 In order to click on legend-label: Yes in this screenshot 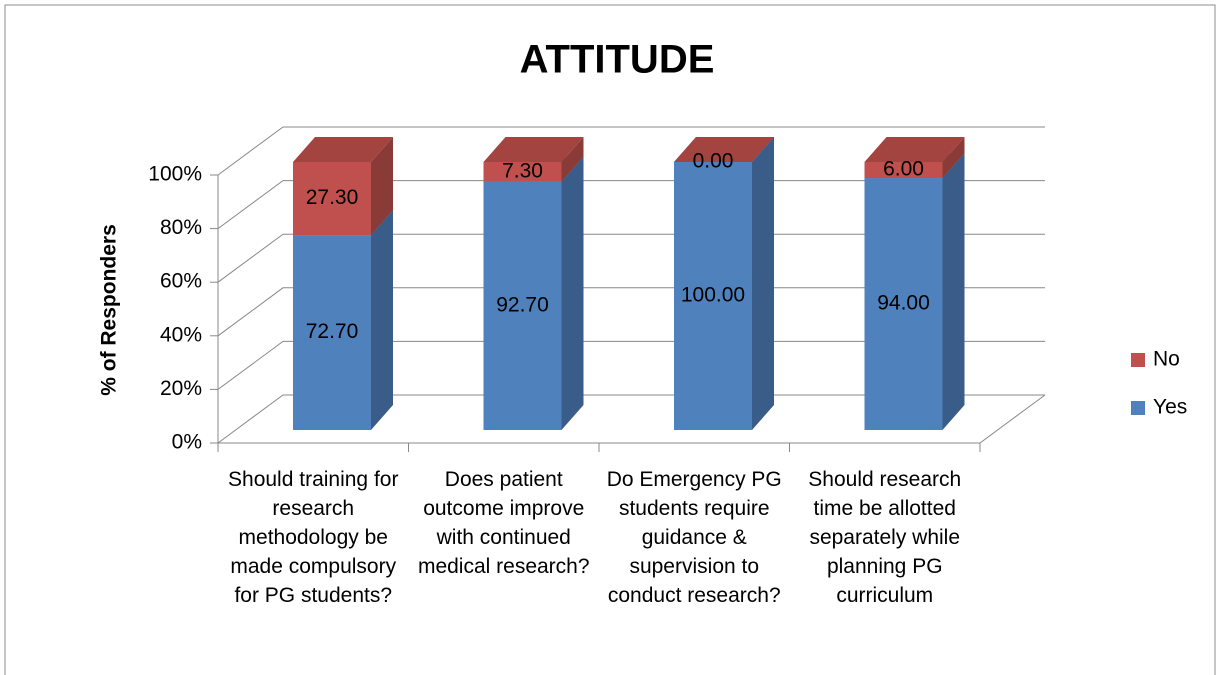, I will do `click(1170, 407)`.